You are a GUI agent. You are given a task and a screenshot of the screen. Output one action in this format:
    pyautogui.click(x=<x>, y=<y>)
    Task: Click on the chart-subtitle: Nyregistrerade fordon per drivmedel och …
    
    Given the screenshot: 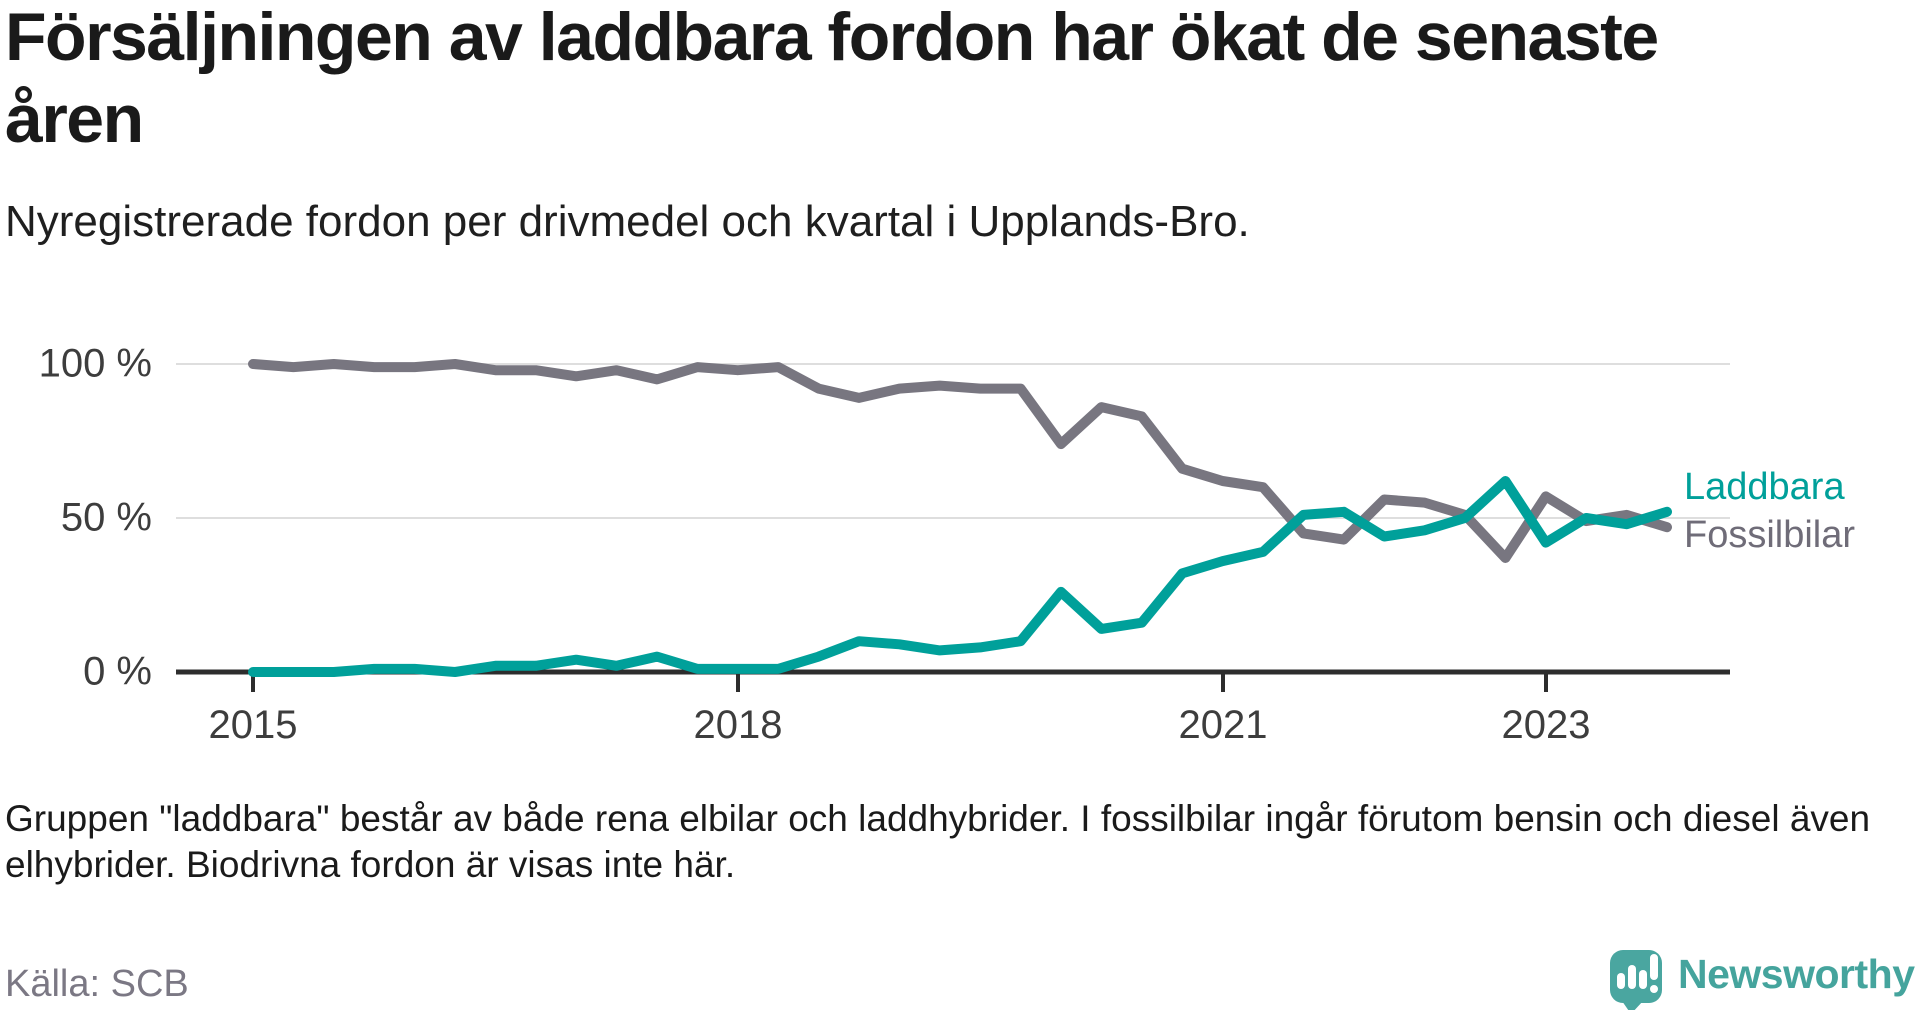 What is the action you would take?
    pyautogui.click(x=627, y=221)
    